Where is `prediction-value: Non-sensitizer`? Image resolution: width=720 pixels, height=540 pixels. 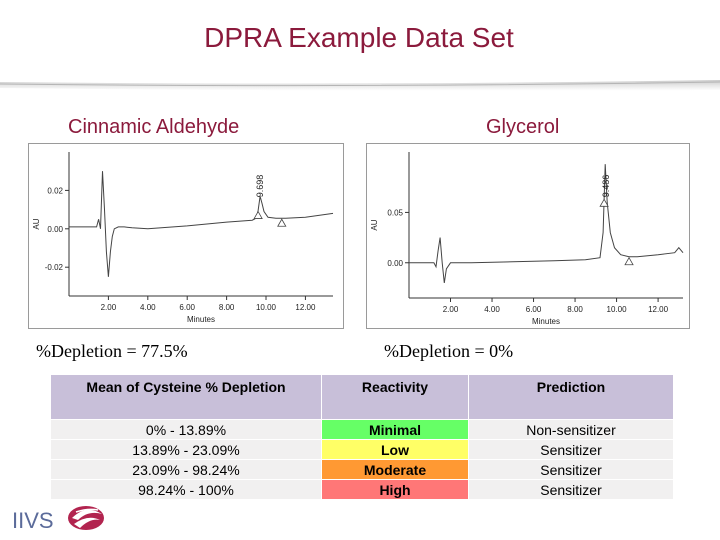
prediction-value: Non-sensitizer is located at coordinates (571, 429).